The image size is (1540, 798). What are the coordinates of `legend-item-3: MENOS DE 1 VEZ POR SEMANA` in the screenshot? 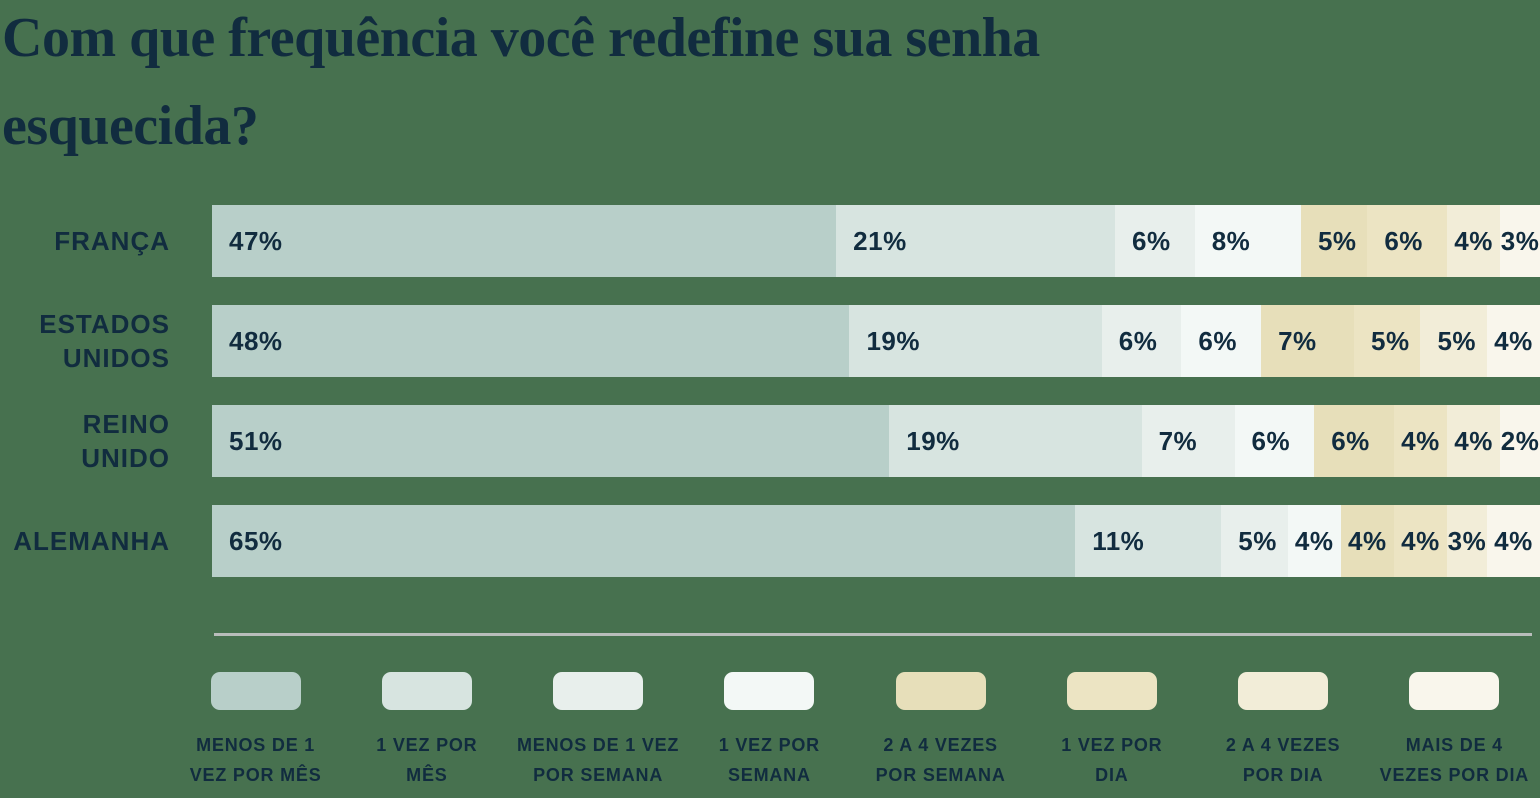 It's located at (598, 731).